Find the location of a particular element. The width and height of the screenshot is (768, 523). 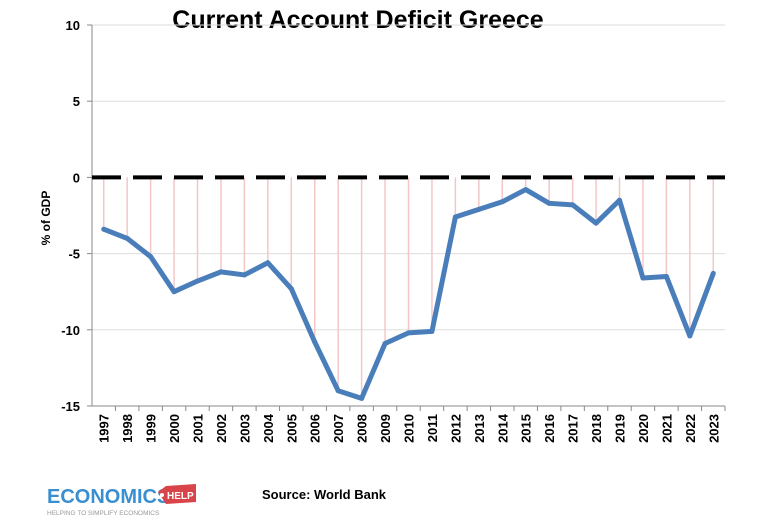

x-tick-label: 2005 is located at coordinates (291, 428).